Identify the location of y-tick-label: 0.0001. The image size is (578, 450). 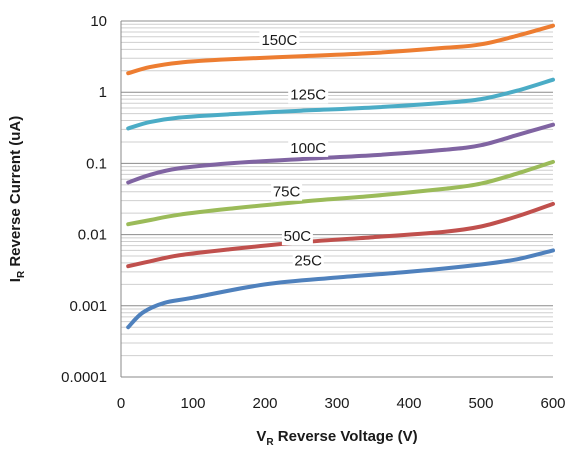
(84, 377).